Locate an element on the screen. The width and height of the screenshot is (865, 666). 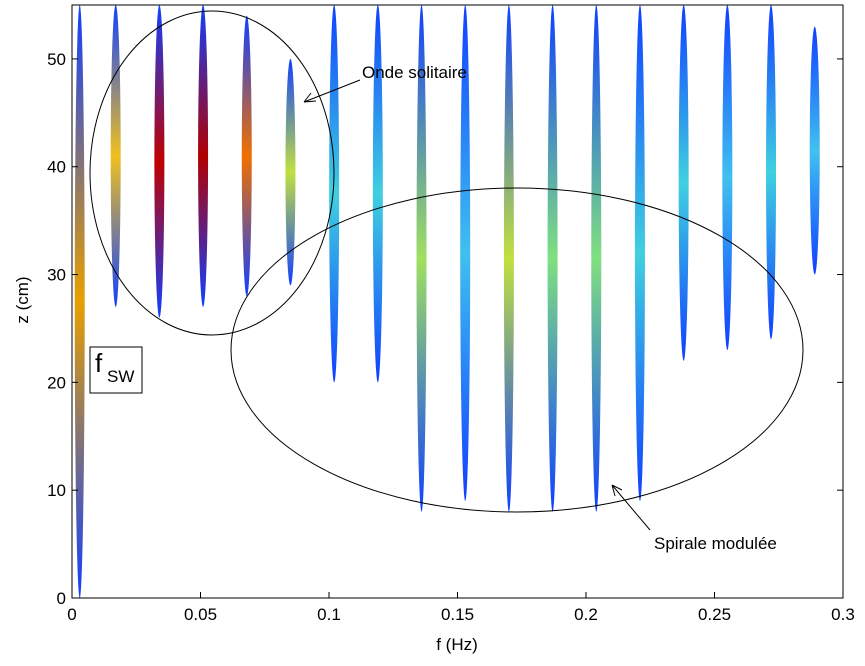
fsw-box is located at coordinates (116, 370).